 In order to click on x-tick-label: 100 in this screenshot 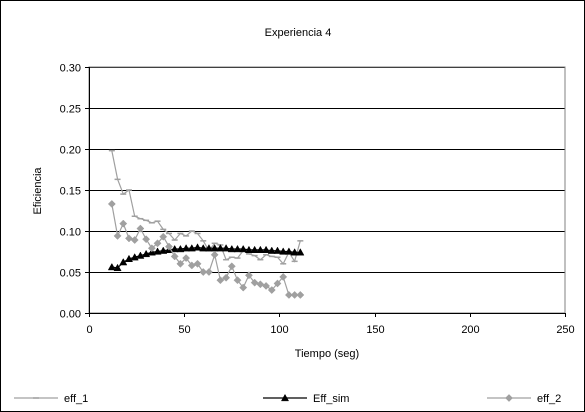, I will do `click(279, 330)`.